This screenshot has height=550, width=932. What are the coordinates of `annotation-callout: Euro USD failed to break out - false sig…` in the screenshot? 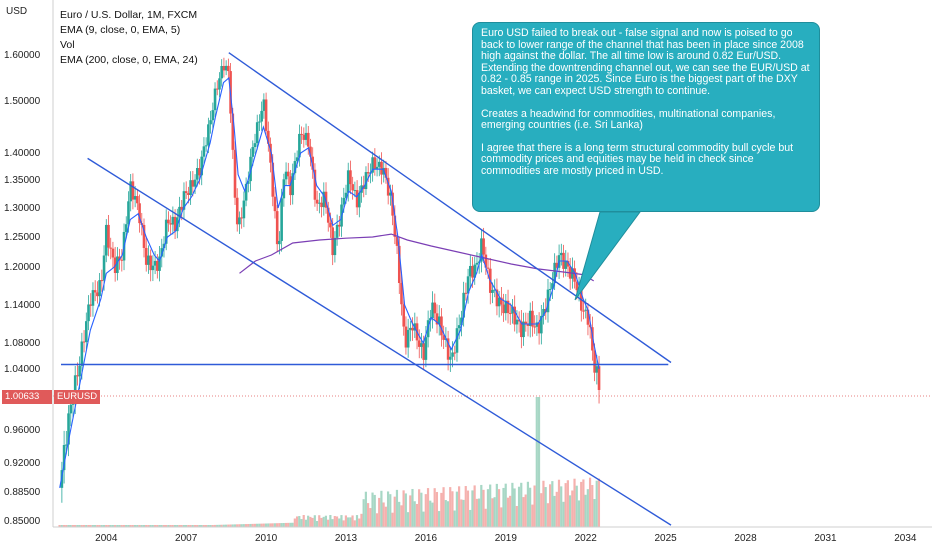 It's located at (646, 117).